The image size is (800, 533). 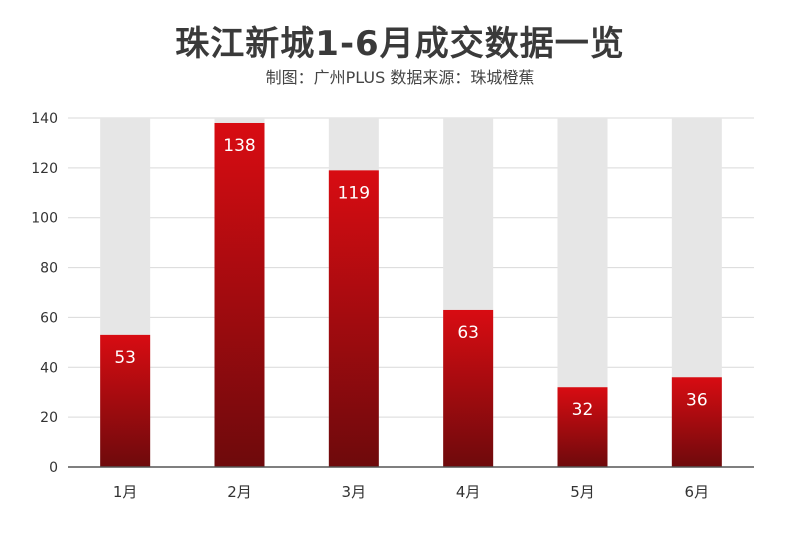 I want to click on y-tick-label: 40, so click(x=49, y=368).